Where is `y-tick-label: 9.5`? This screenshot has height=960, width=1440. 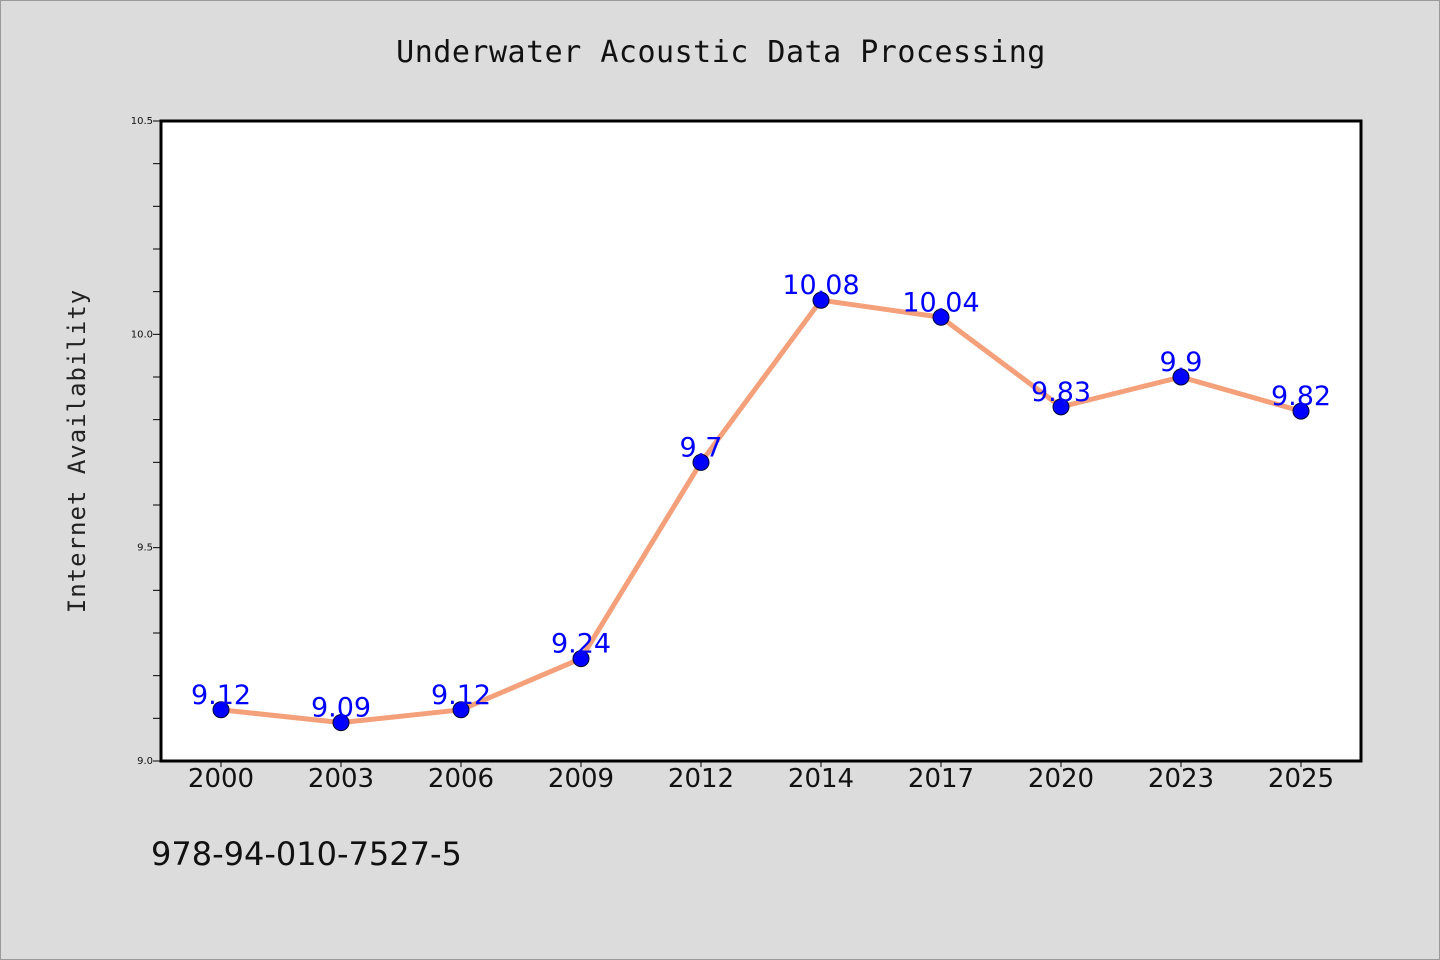
y-tick-label: 9.5 is located at coordinates (145, 548).